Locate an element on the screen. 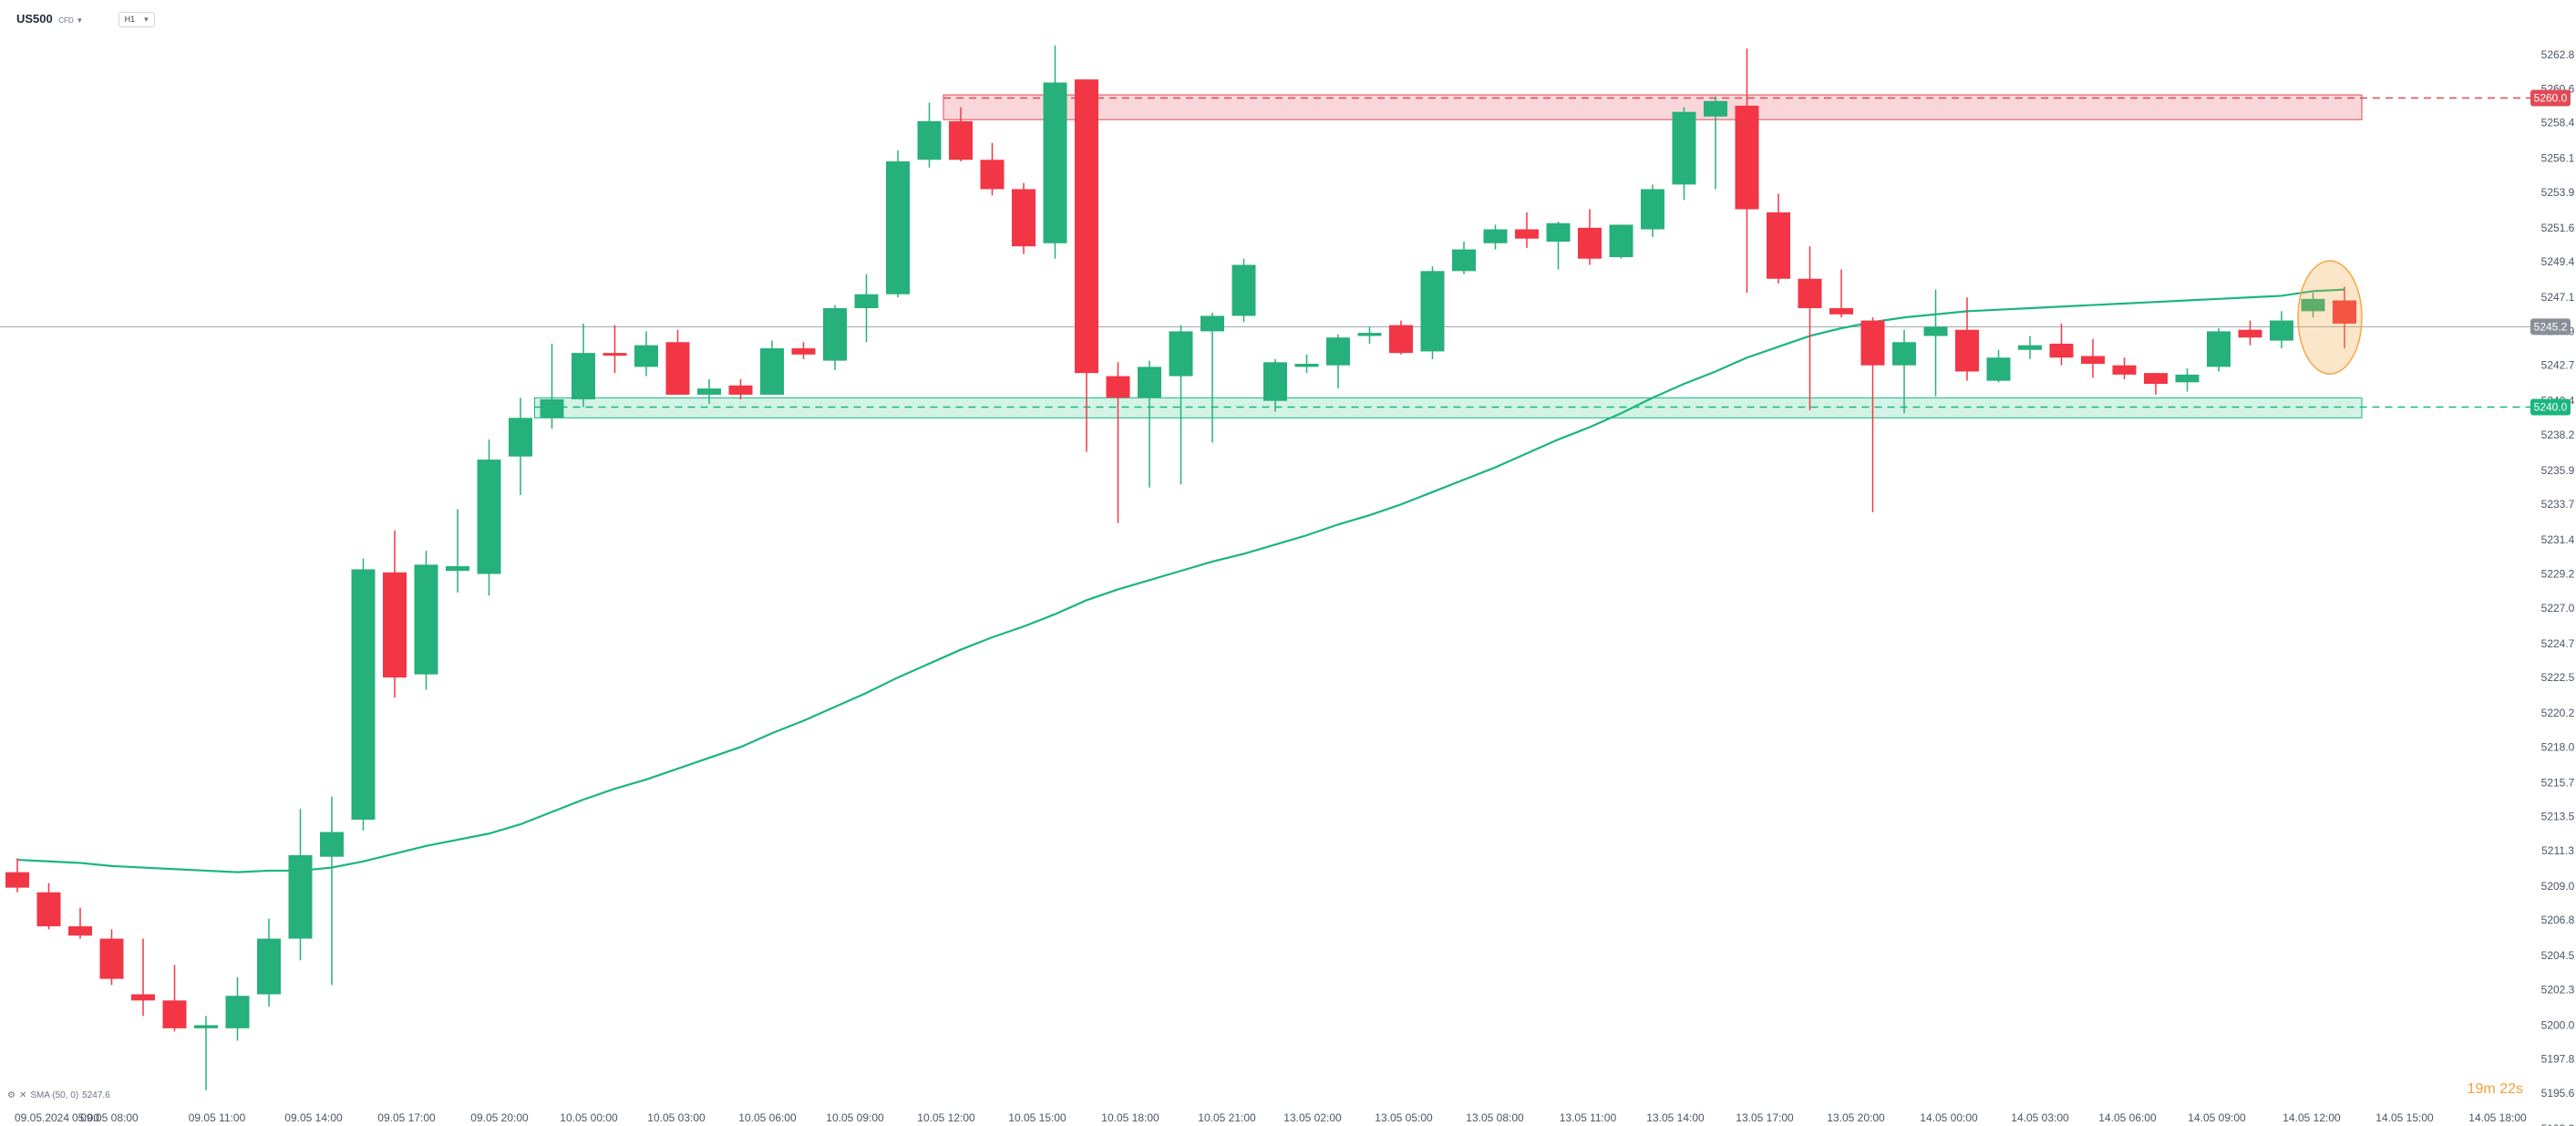 The height and width of the screenshot is (1126, 2576). y-tick-label: 5235.9 is located at coordinates (2558, 471).